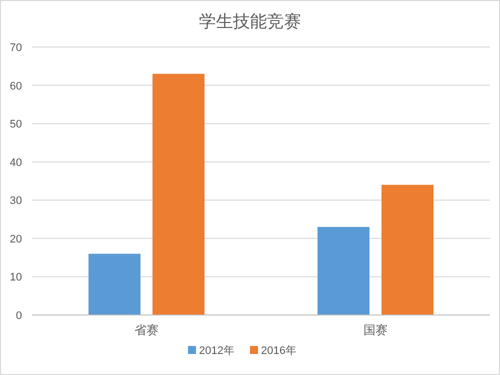 The height and width of the screenshot is (375, 500). Describe the element at coordinates (146, 330) in the screenshot. I see `x-tick-label: 省赛` at that location.